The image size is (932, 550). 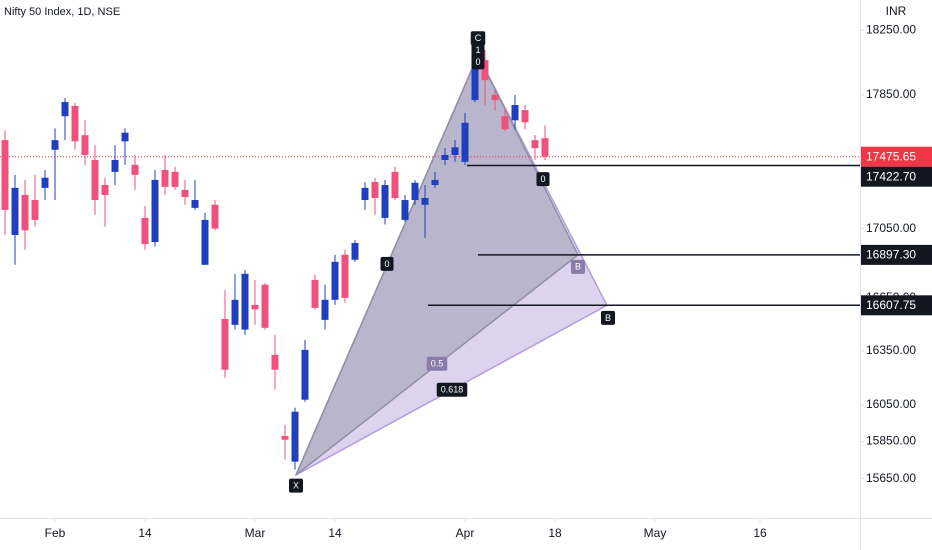 I want to click on y-tick-label: 18250.00, so click(x=891, y=29).